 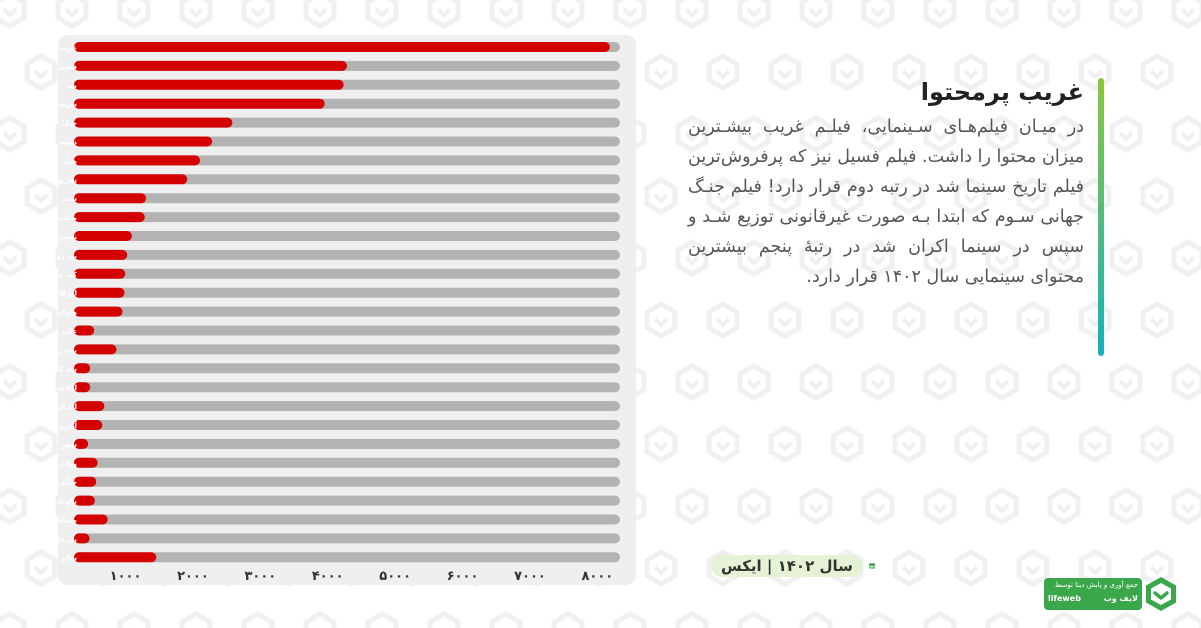 What do you see at coordinates (1161, 594) in the screenshot?
I see `lifeweb-logo-icon` at bounding box center [1161, 594].